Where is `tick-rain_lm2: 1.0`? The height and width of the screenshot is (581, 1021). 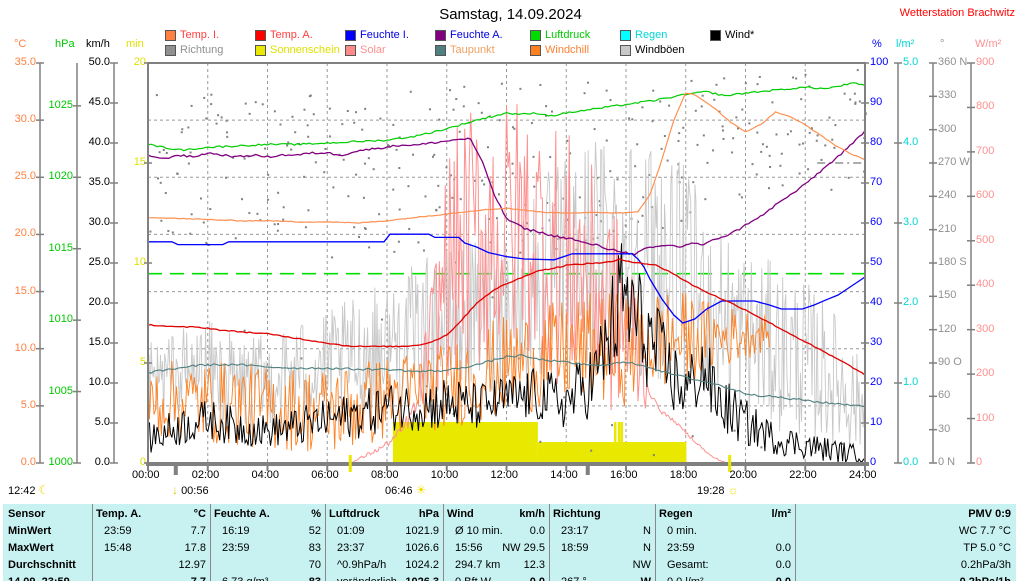
tick-rain_lm2: 1.0 is located at coordinates (911, 382).